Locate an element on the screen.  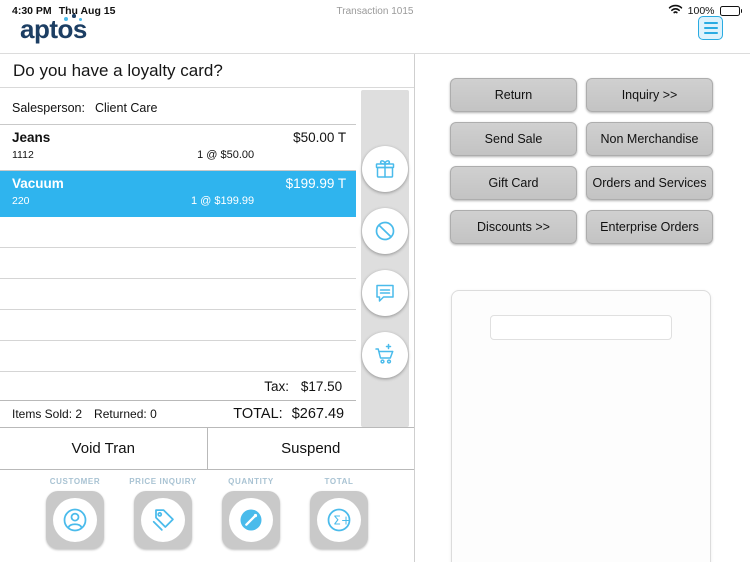
price-inquiry-icon is located at coordinates (163, 520).